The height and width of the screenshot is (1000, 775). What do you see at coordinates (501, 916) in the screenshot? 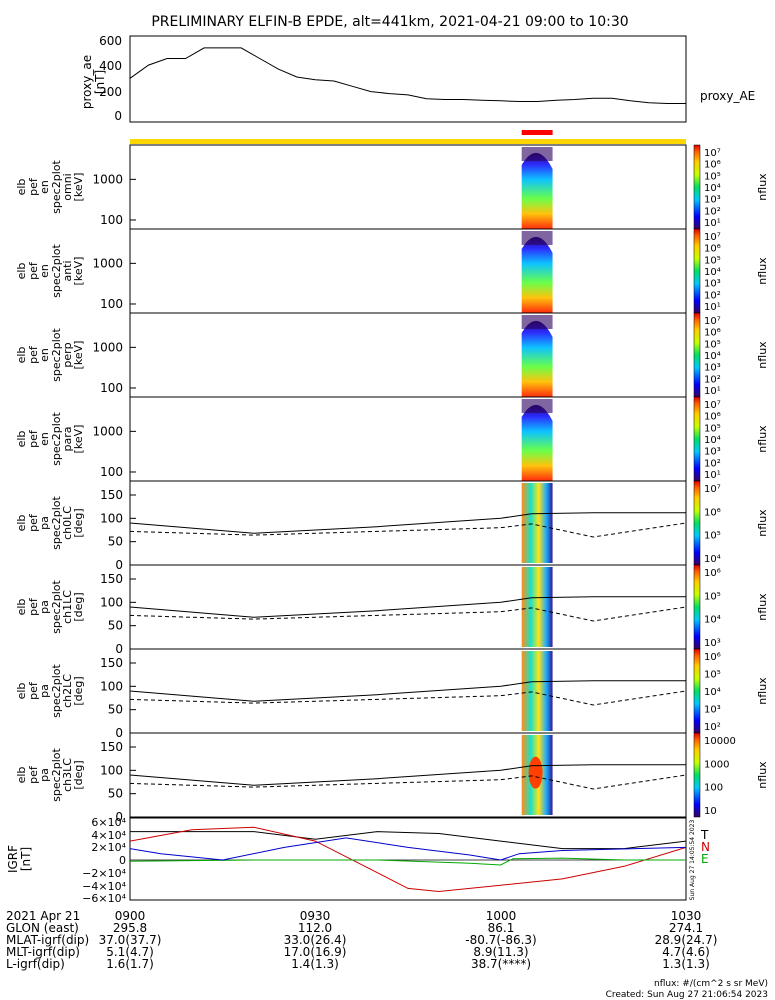
I see `time-tick-1000: 1000` at bounding box center [501, 916].